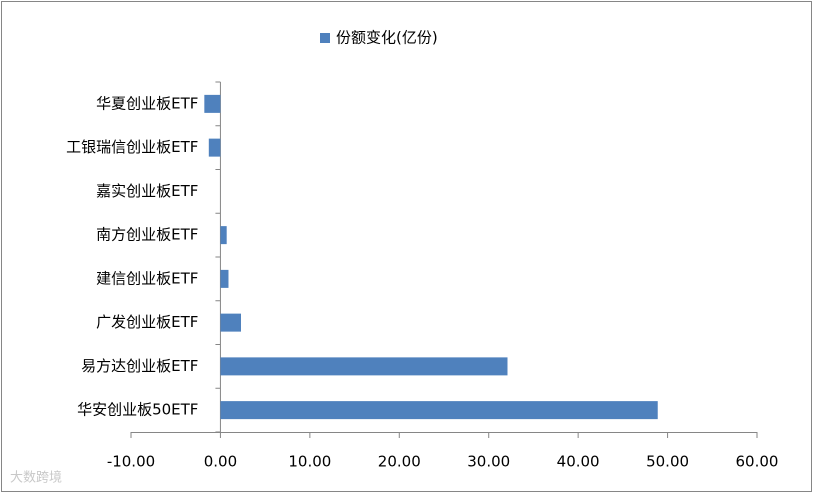  Describe the element at coordinates (325, 38) in the screenshot. I see `legend-swatch` at that location.